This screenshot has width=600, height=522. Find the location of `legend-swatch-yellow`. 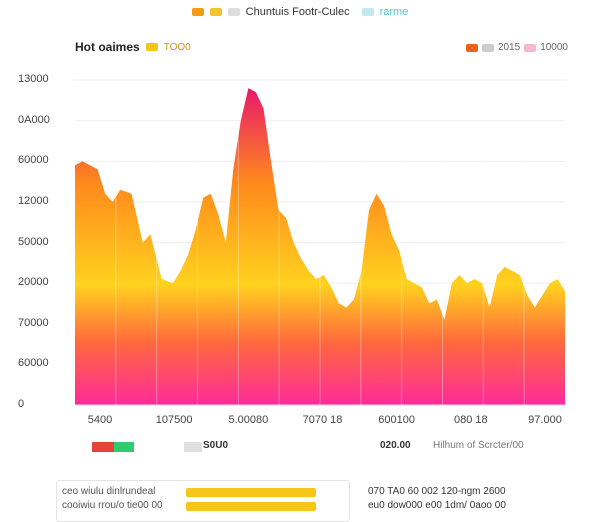

legend-swatch-yellow is located at coordinates (215, 12).